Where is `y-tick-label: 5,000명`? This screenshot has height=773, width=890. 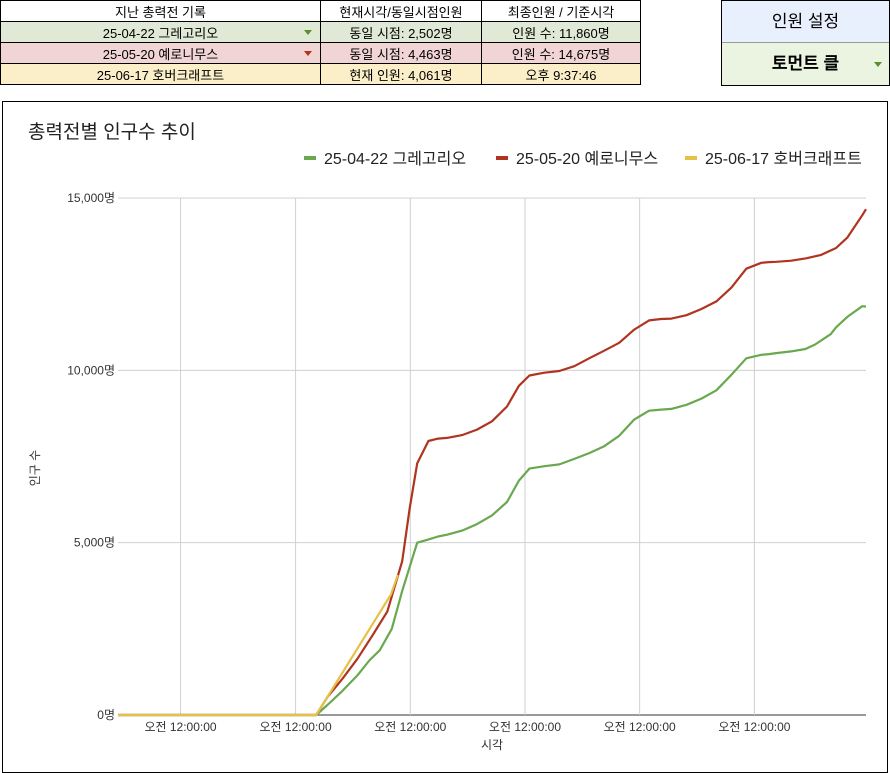
y-tick-label: 5,000명 is located at coordinates (94, 543).